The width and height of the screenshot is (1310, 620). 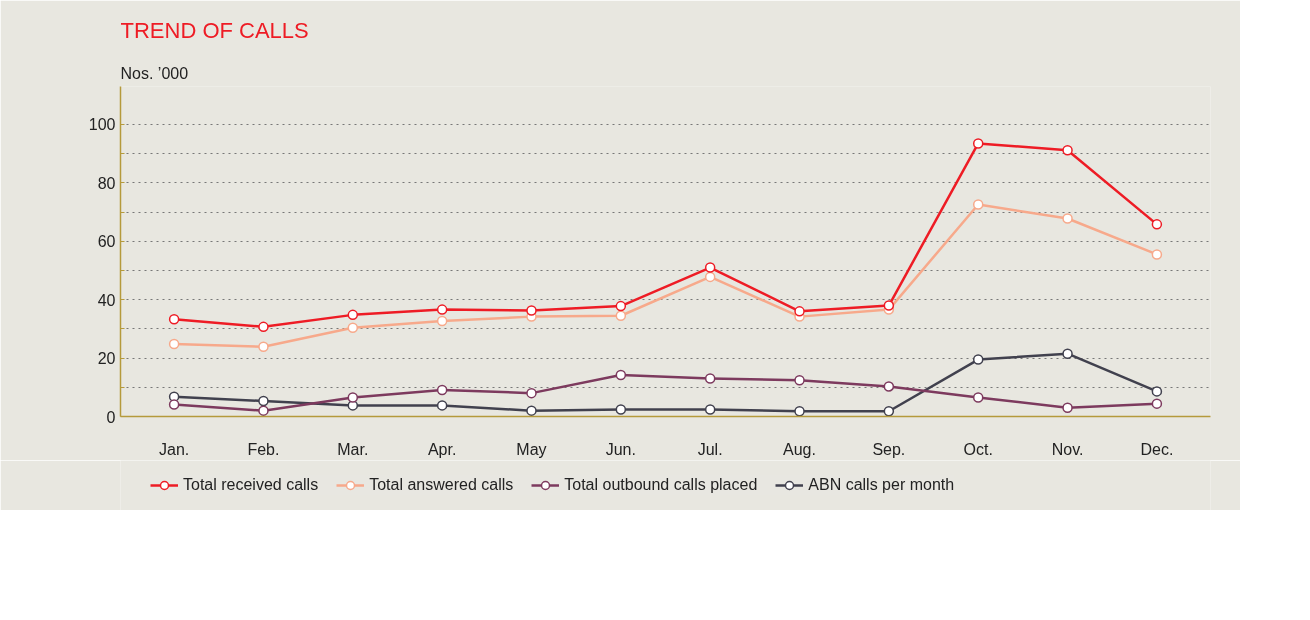 What do you see at coordinates (111, 417) in the screenshot?
I see `y-tick-label: 0` at bounding box center [111, 417].